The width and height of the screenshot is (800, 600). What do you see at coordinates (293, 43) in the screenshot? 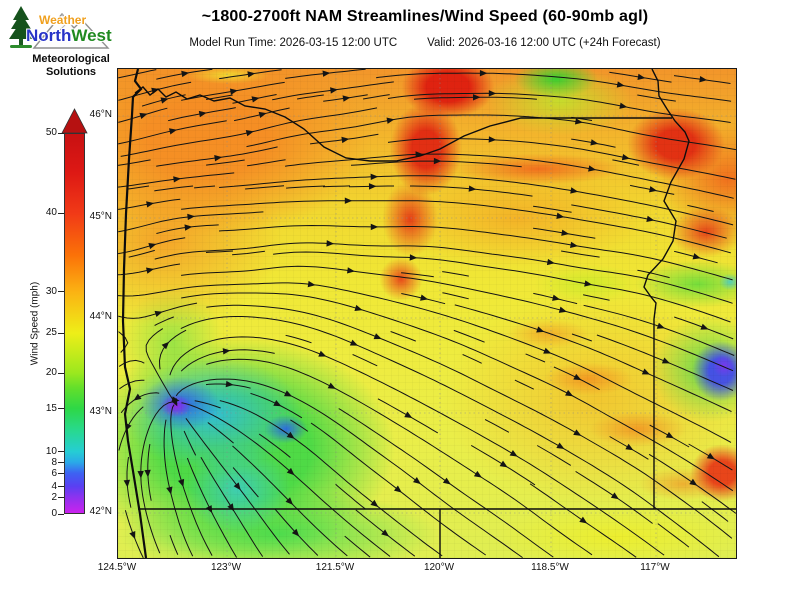
I see `model-run-time: Model Run Time: 2026-03-15 12:00 UTC` at bounding box center [293, 43].